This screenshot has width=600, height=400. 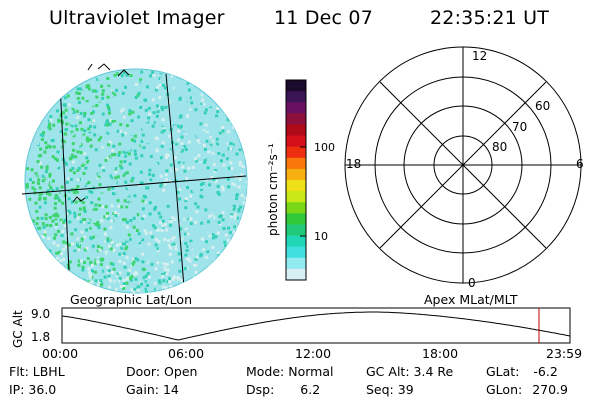 I want to click on meridian-line, so click(x=65, y=187).